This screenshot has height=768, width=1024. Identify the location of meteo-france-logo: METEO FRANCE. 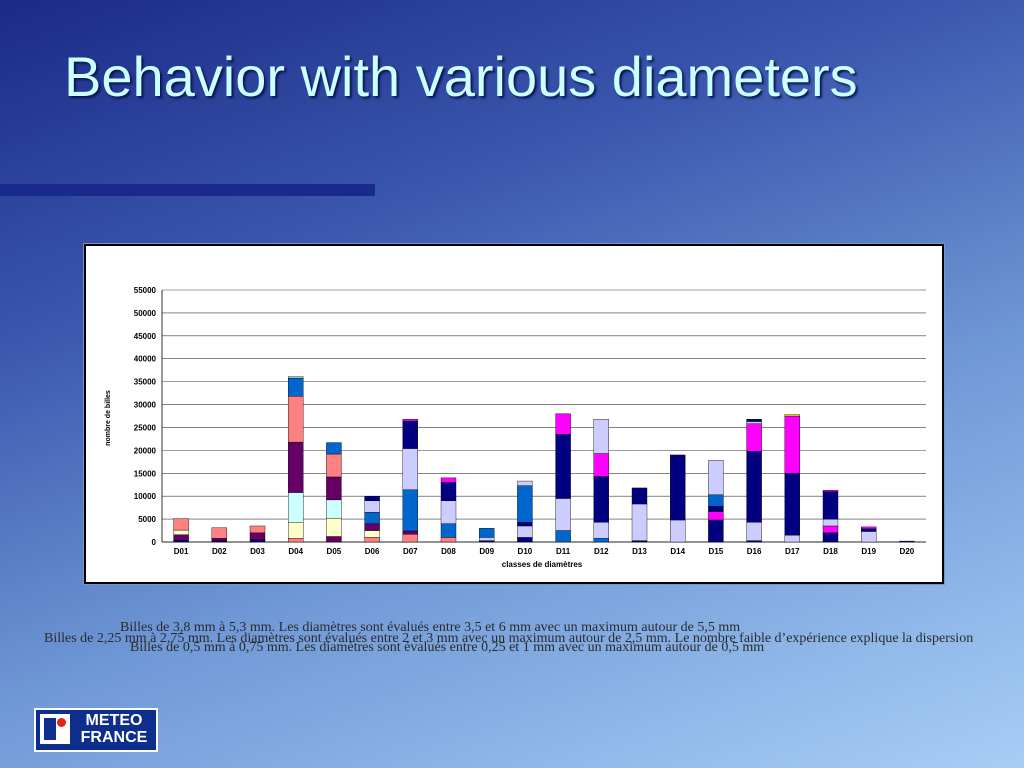
(96, 730).